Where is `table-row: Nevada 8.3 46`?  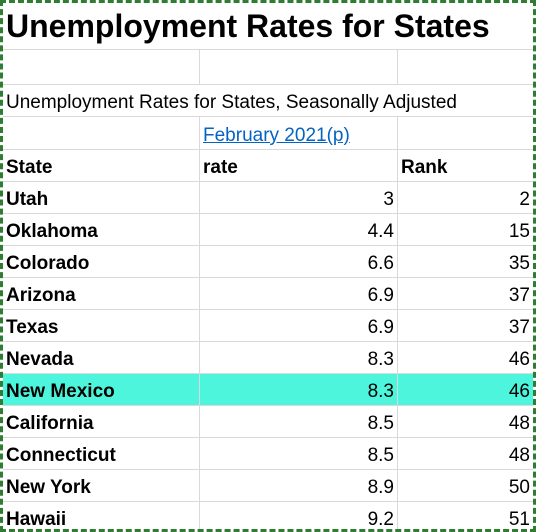 table-row: Nevada 8.3 46 is located at coordinates (268, 358).